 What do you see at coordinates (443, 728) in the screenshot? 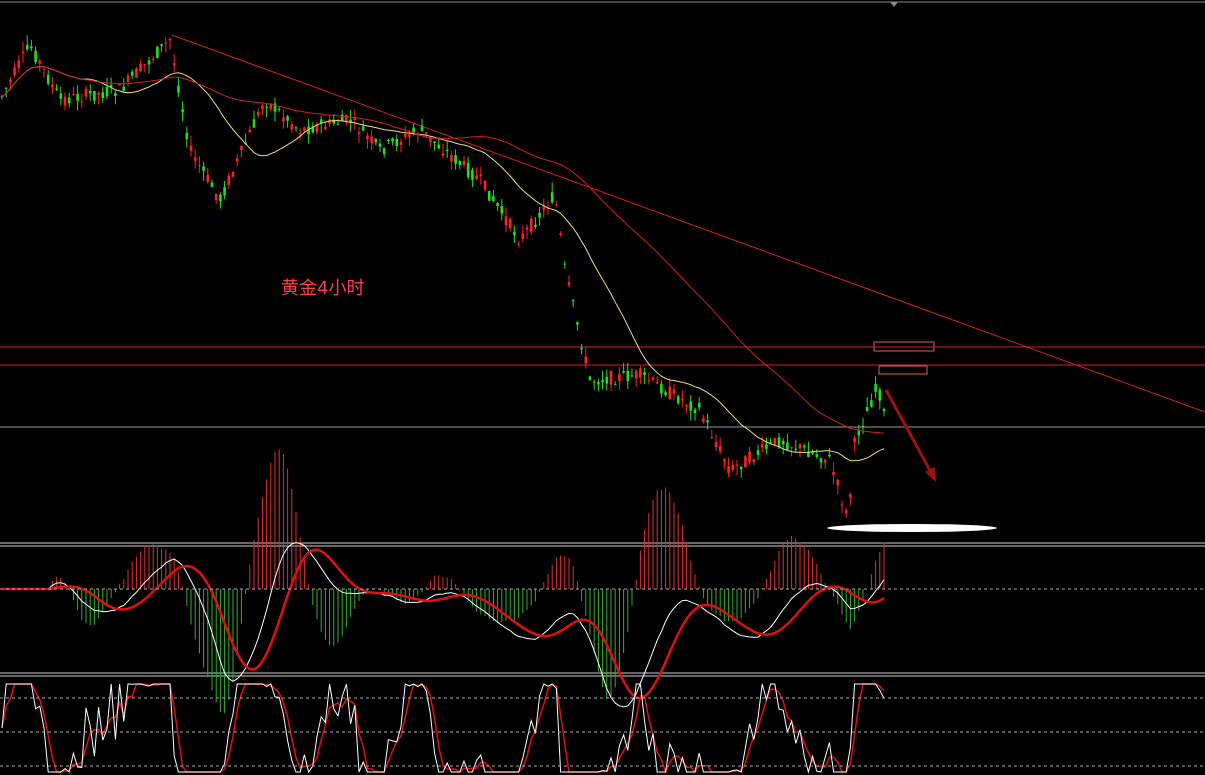
I see `stoch-k` at bounding box center [443, 728].